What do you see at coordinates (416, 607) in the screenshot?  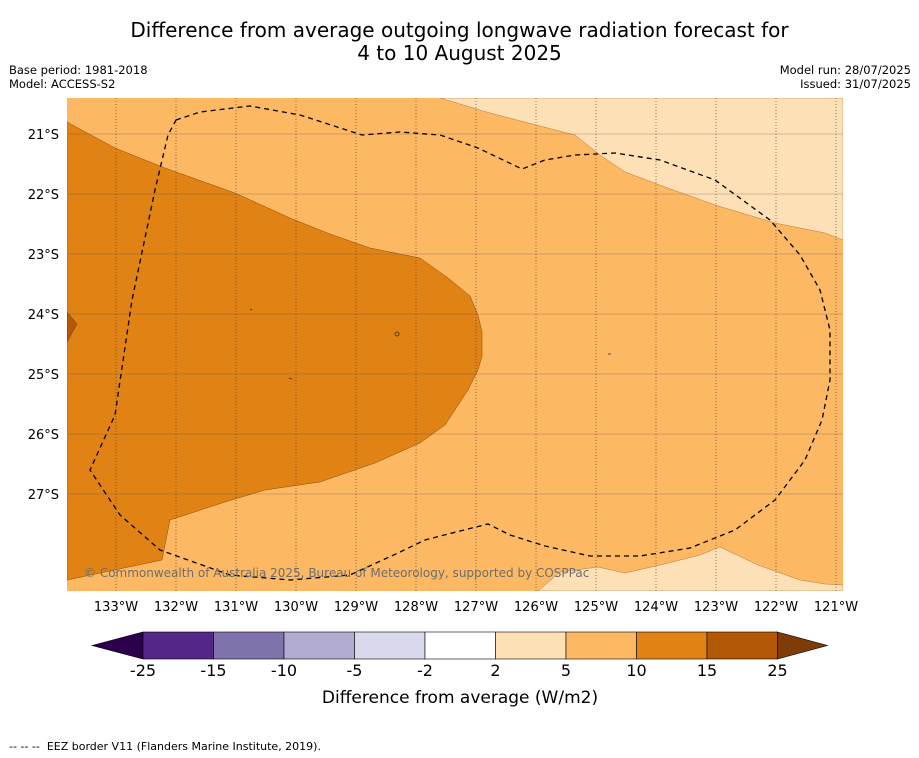 I see `lon-label: 128°W` at bounding box center [416, 607].